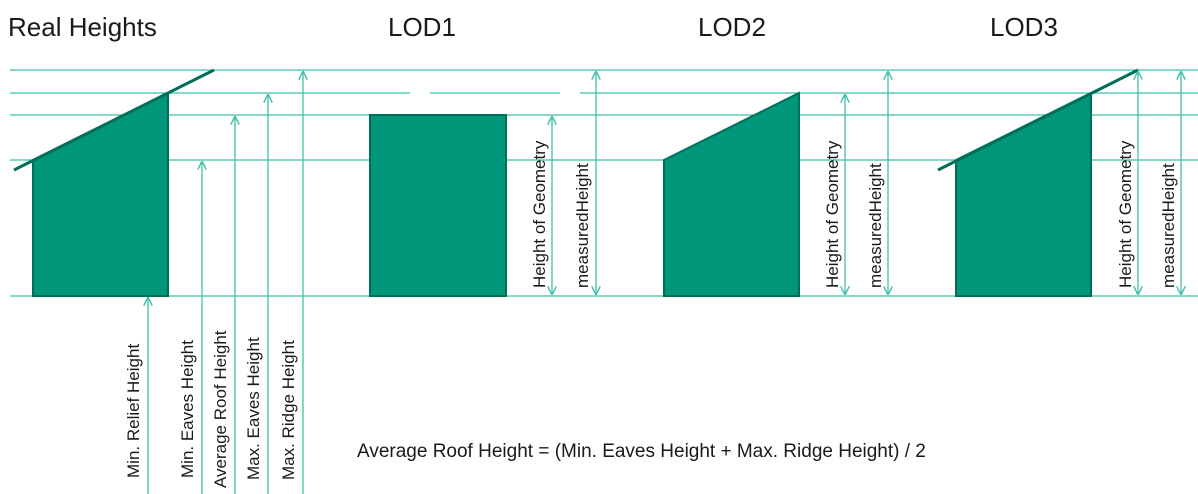 The height and width of the screenshot is (494, 1198). I want to click on lod2-building, so click(731, 194).